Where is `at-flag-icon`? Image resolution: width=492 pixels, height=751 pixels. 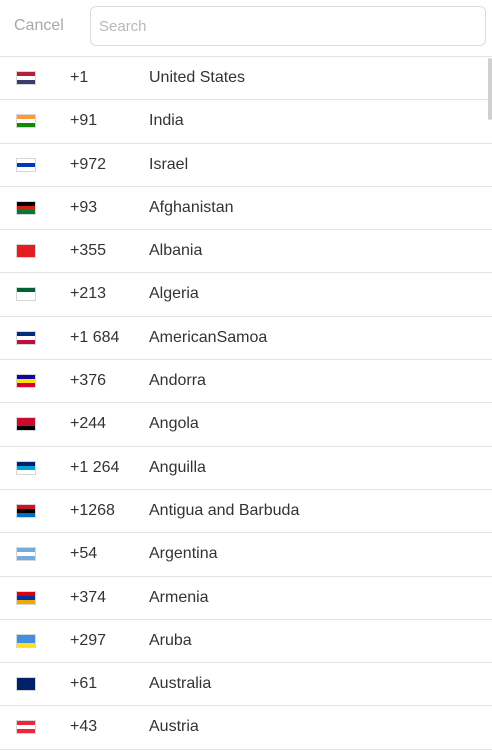
at-flag-icon is located at coordinates (26, 727).